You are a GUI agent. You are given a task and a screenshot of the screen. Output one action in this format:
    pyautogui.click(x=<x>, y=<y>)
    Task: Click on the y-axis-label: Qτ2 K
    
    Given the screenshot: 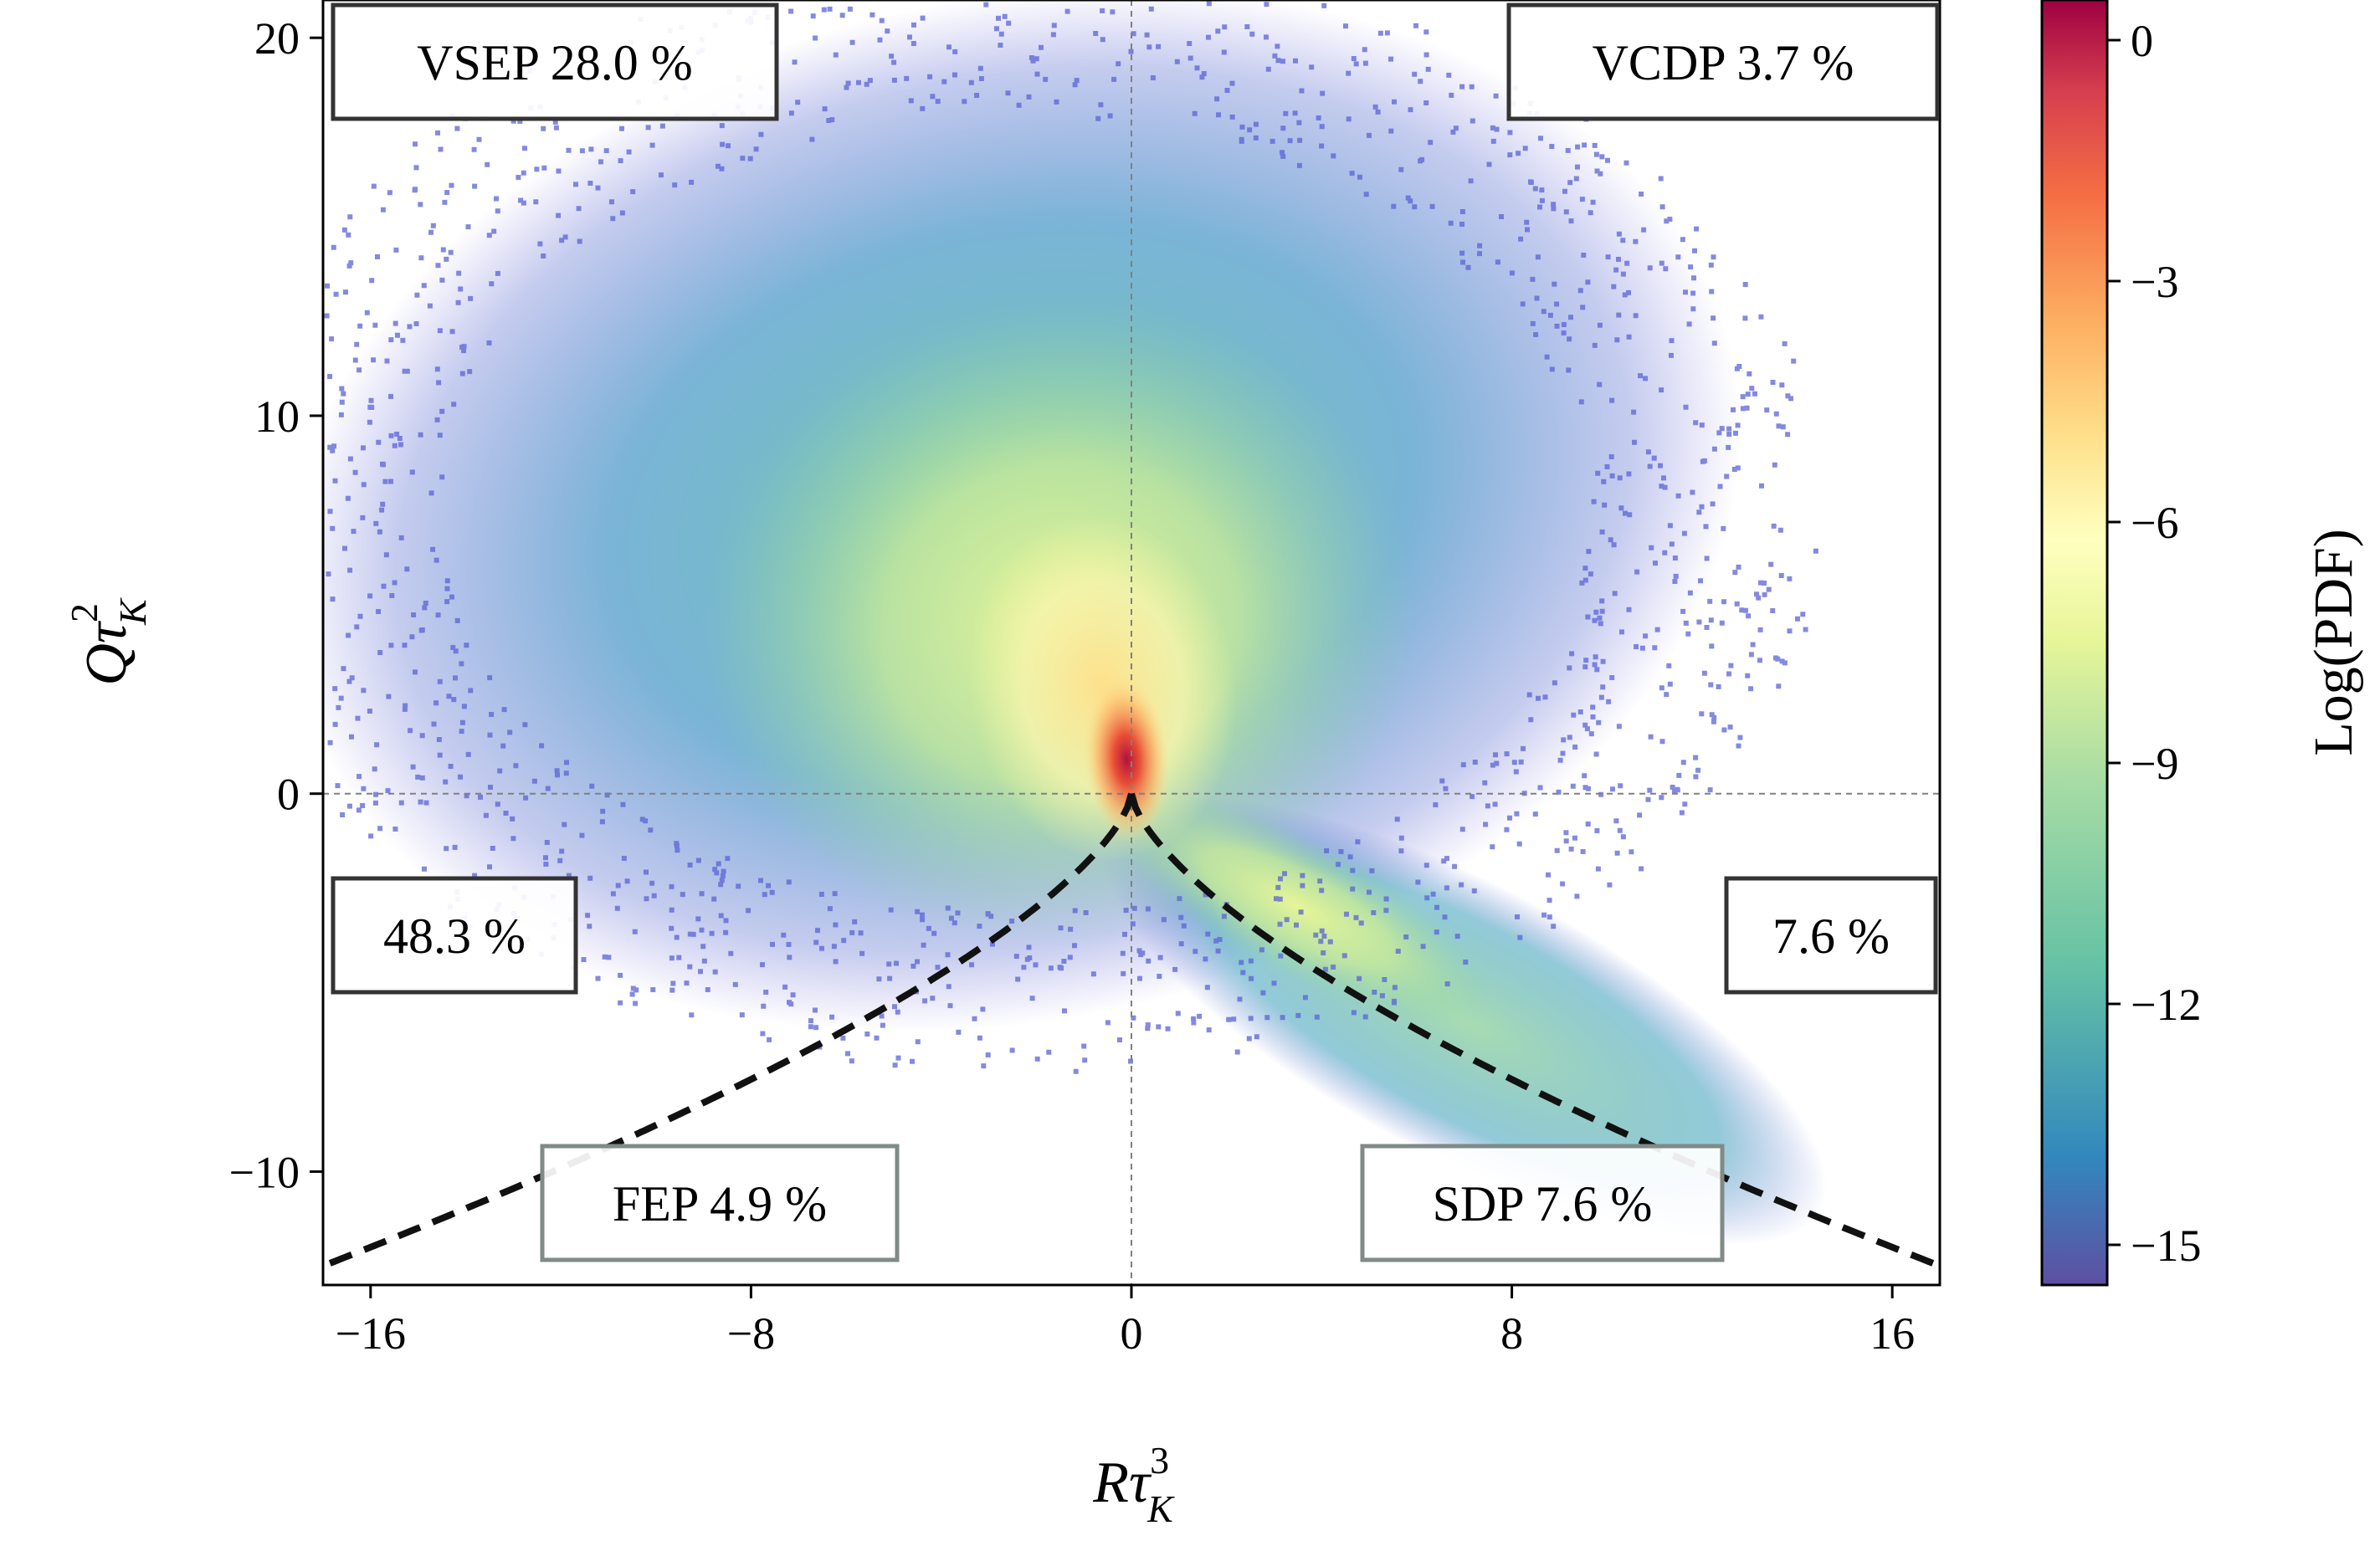 What is the action you would take?
    pyautogui.click(x=108, y=641)
    